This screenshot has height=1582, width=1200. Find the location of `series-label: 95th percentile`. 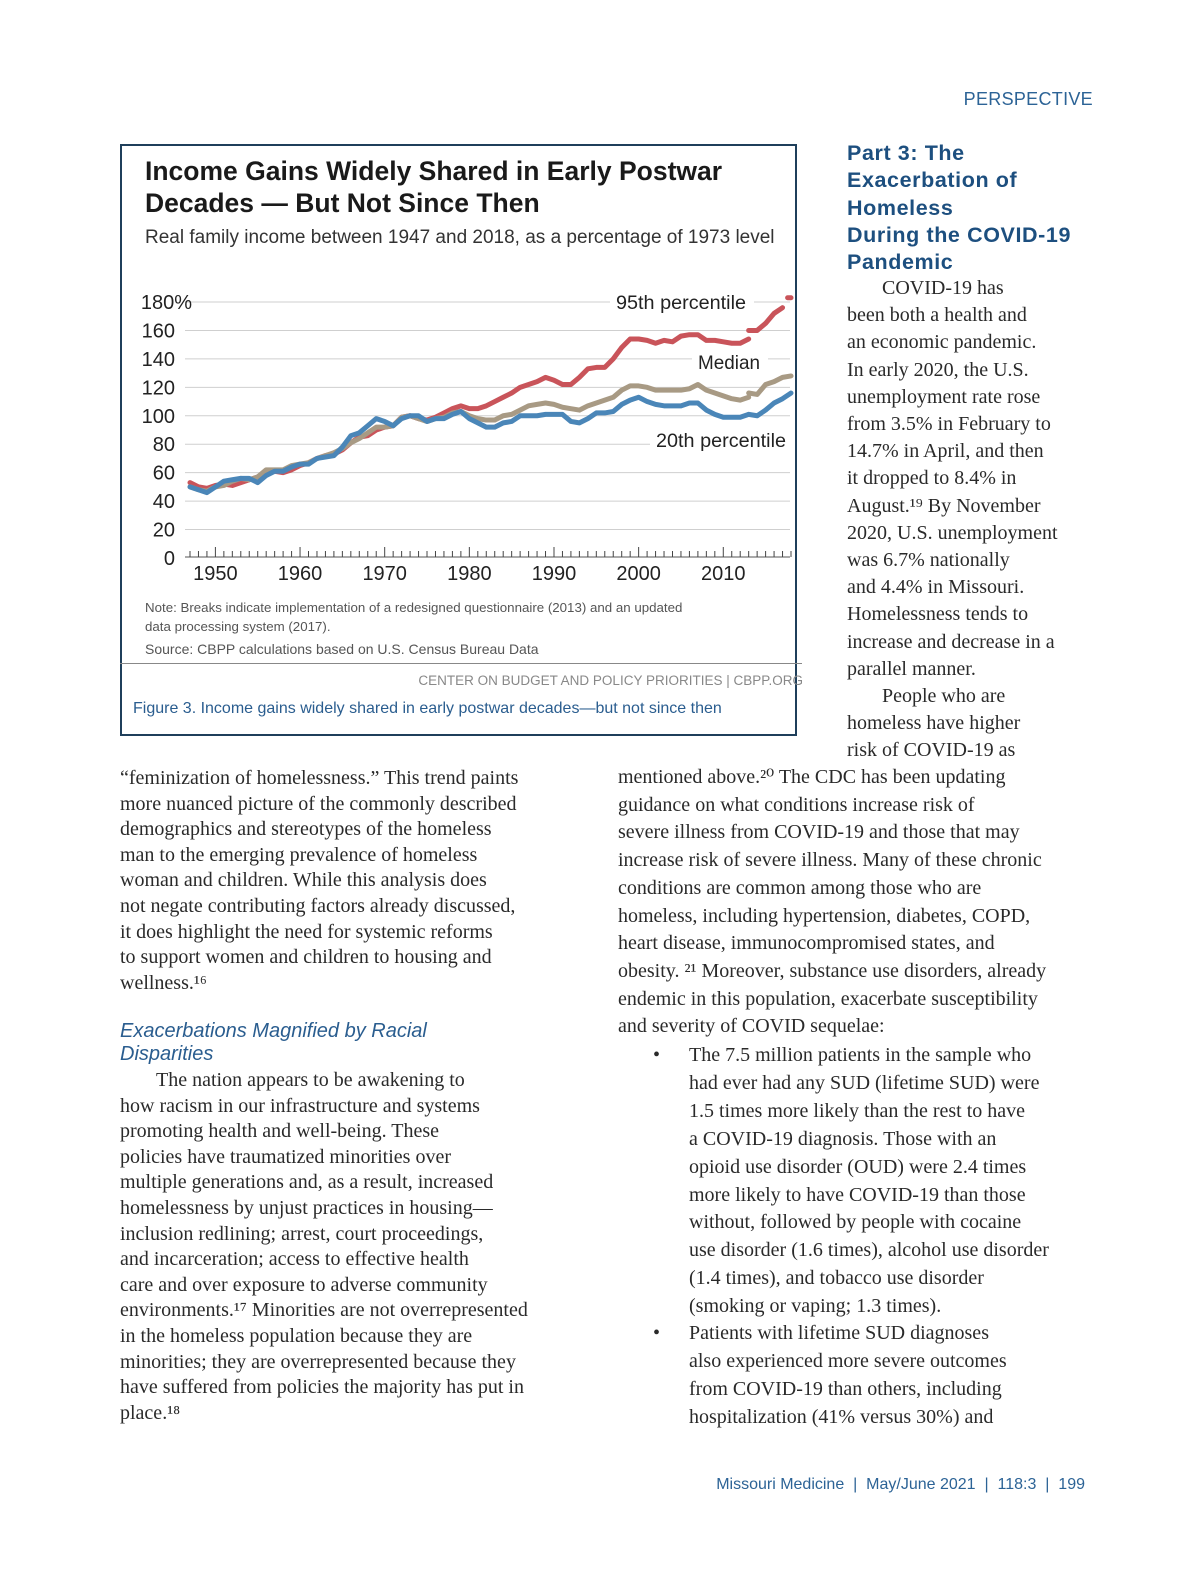

series-label: 95th percentile is located at coordinates (681, 303).